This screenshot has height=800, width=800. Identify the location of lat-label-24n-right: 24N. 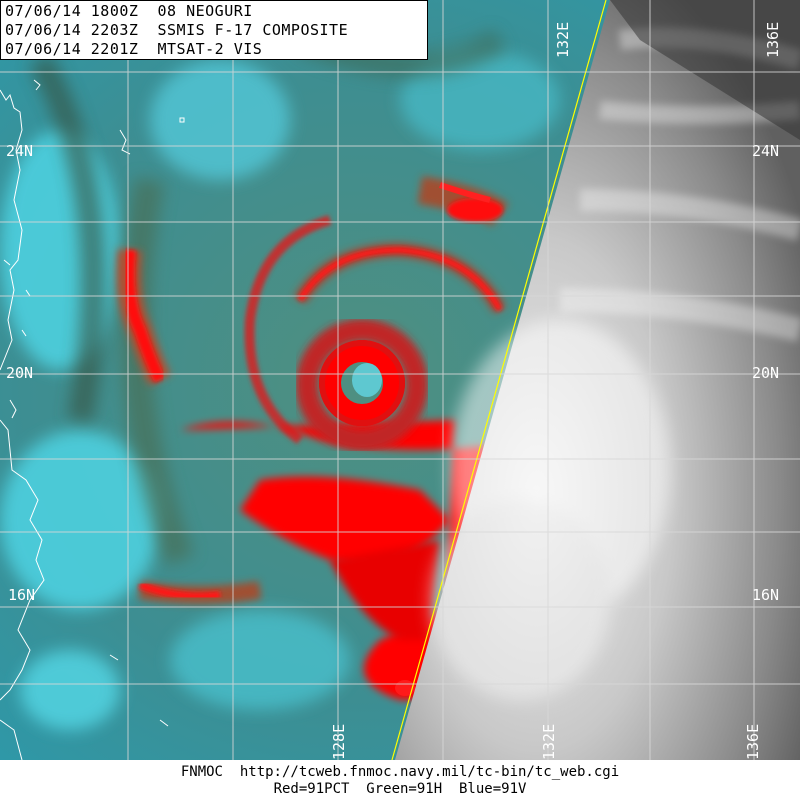
(766, 151).